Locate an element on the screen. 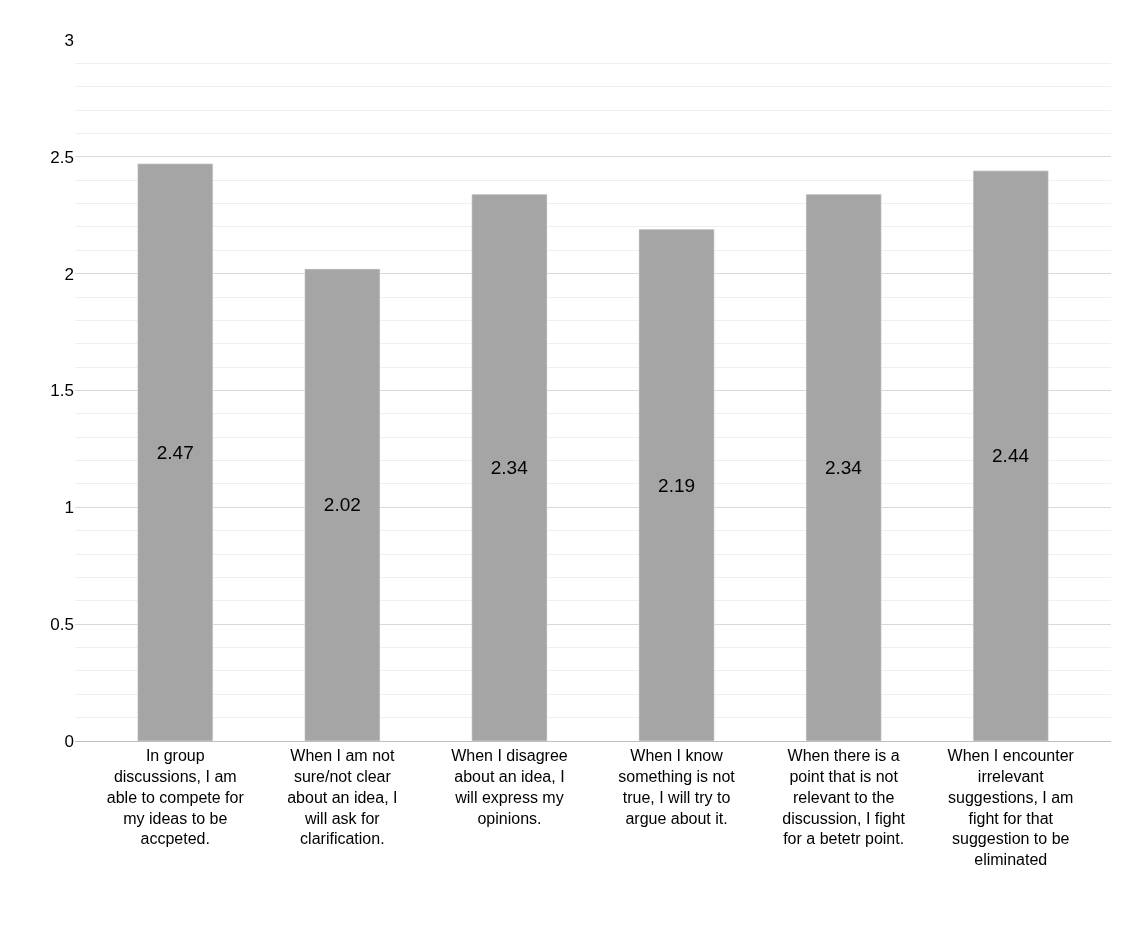 The height and width of the screenshot is (931, 1131). x-tick-label: In group discussions, I am able to compete for my ideas to be accpeted. is located at coordinates (175, 797).